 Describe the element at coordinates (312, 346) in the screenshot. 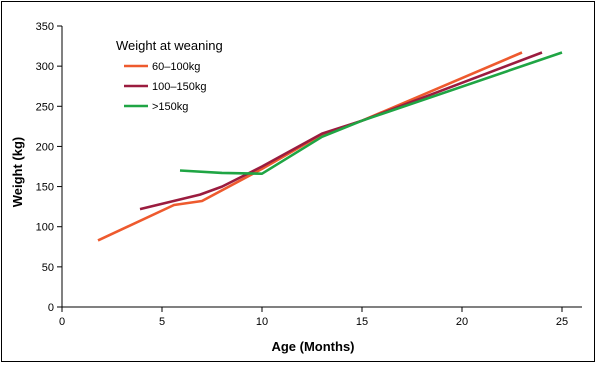

I see `x-axis-title: Age (Months)` at that location.